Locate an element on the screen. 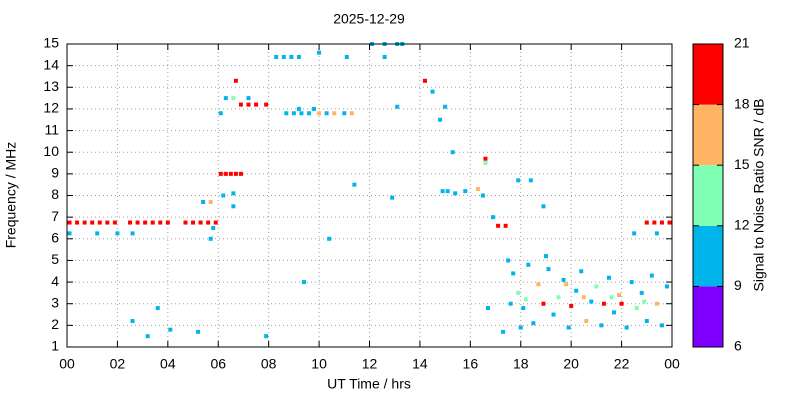 The height and width of the screenshot is (400, 800). y-tick-label: 15 is located at coordinates (51, 43).